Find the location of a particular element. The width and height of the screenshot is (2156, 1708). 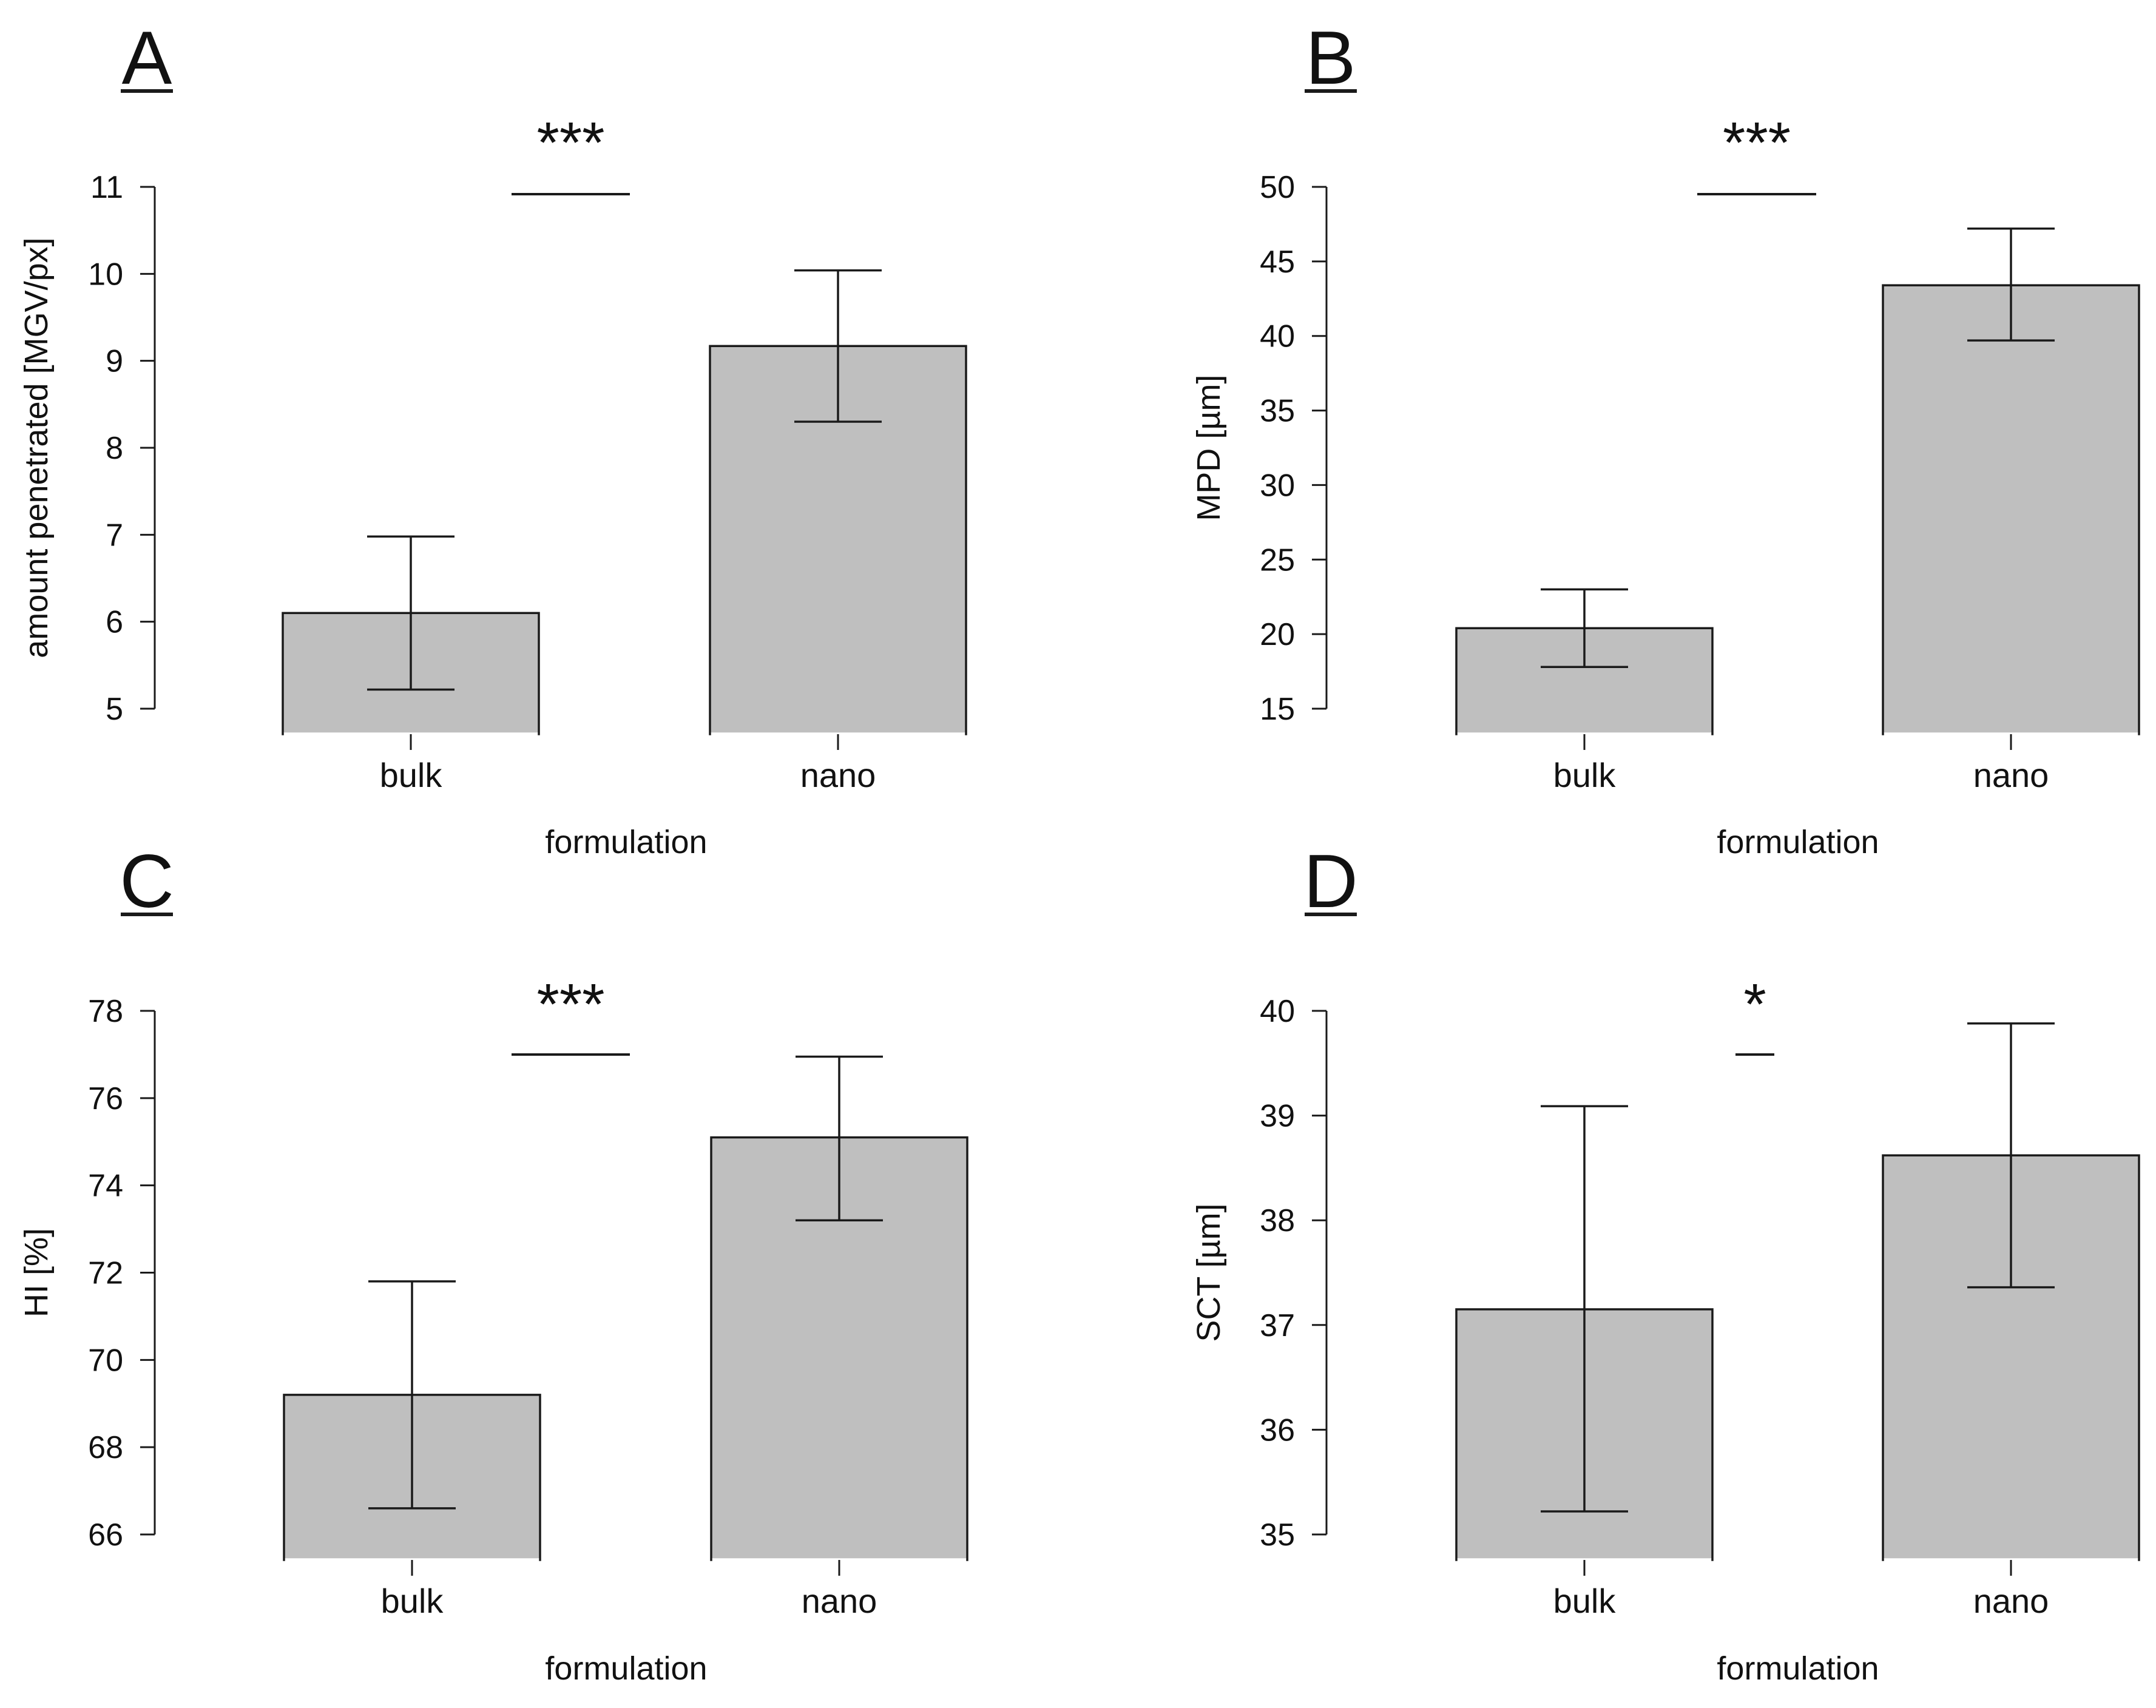

x-tick-label-c-nano: nano is located at coordinates (839, 1601).